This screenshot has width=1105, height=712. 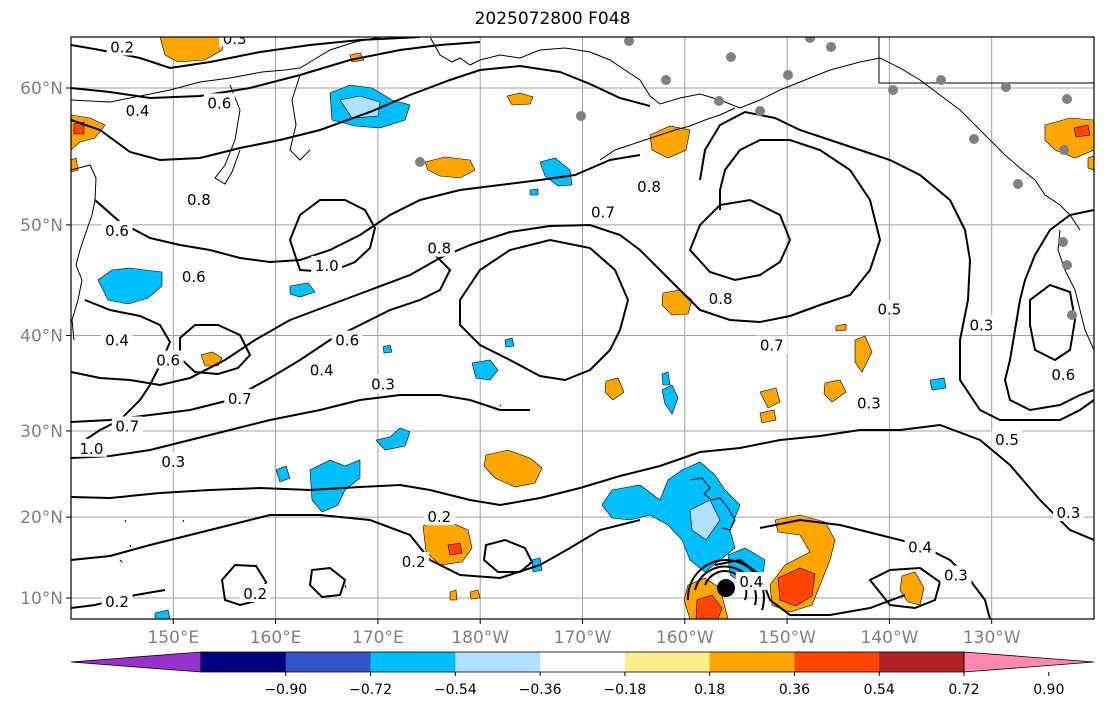 I want to click on lon-label: 130°W, so click(x=992, y=638).